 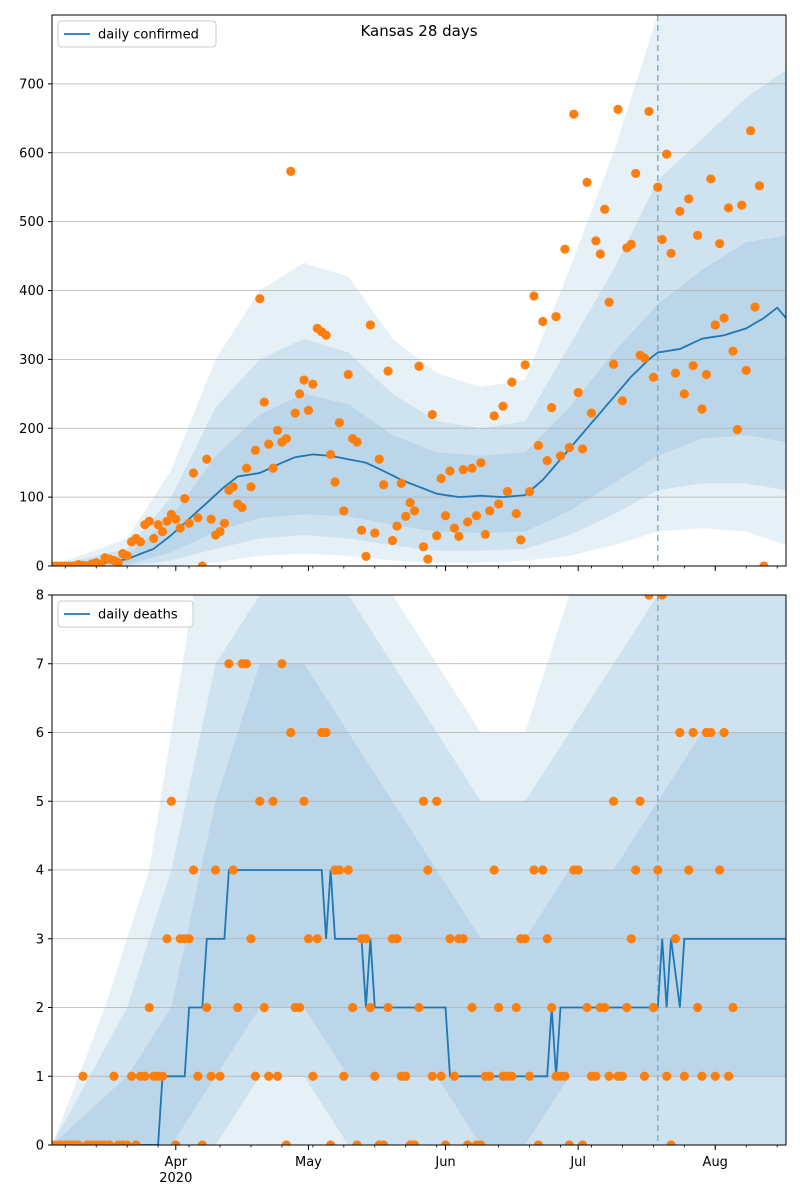 I want to click on y-tick-label: 6, so click(x=40, y=733).